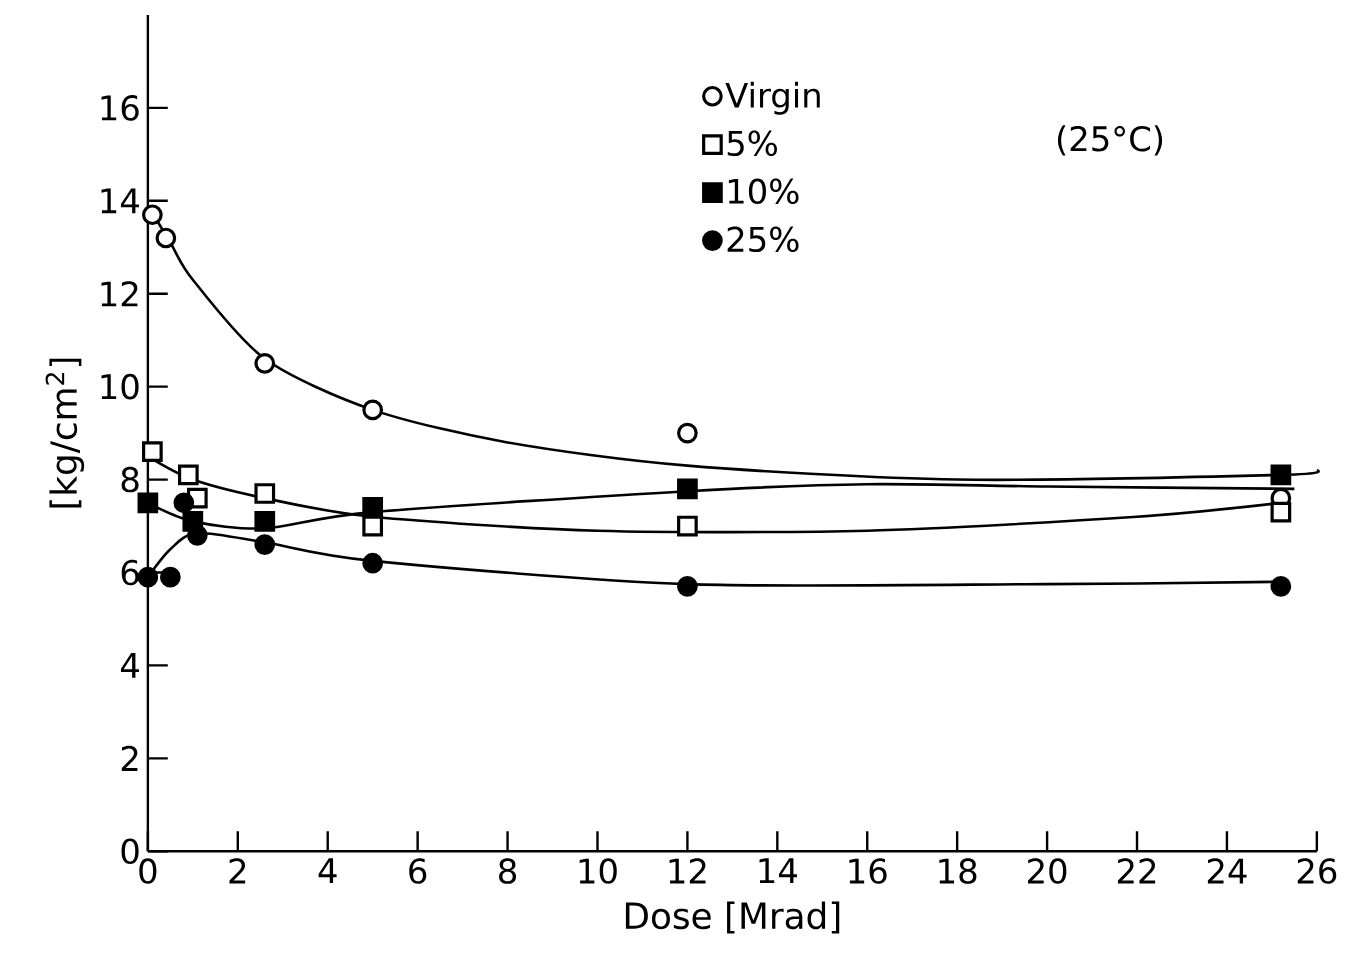  I want to click on x-tick-label: 24, so click(1227, 871).